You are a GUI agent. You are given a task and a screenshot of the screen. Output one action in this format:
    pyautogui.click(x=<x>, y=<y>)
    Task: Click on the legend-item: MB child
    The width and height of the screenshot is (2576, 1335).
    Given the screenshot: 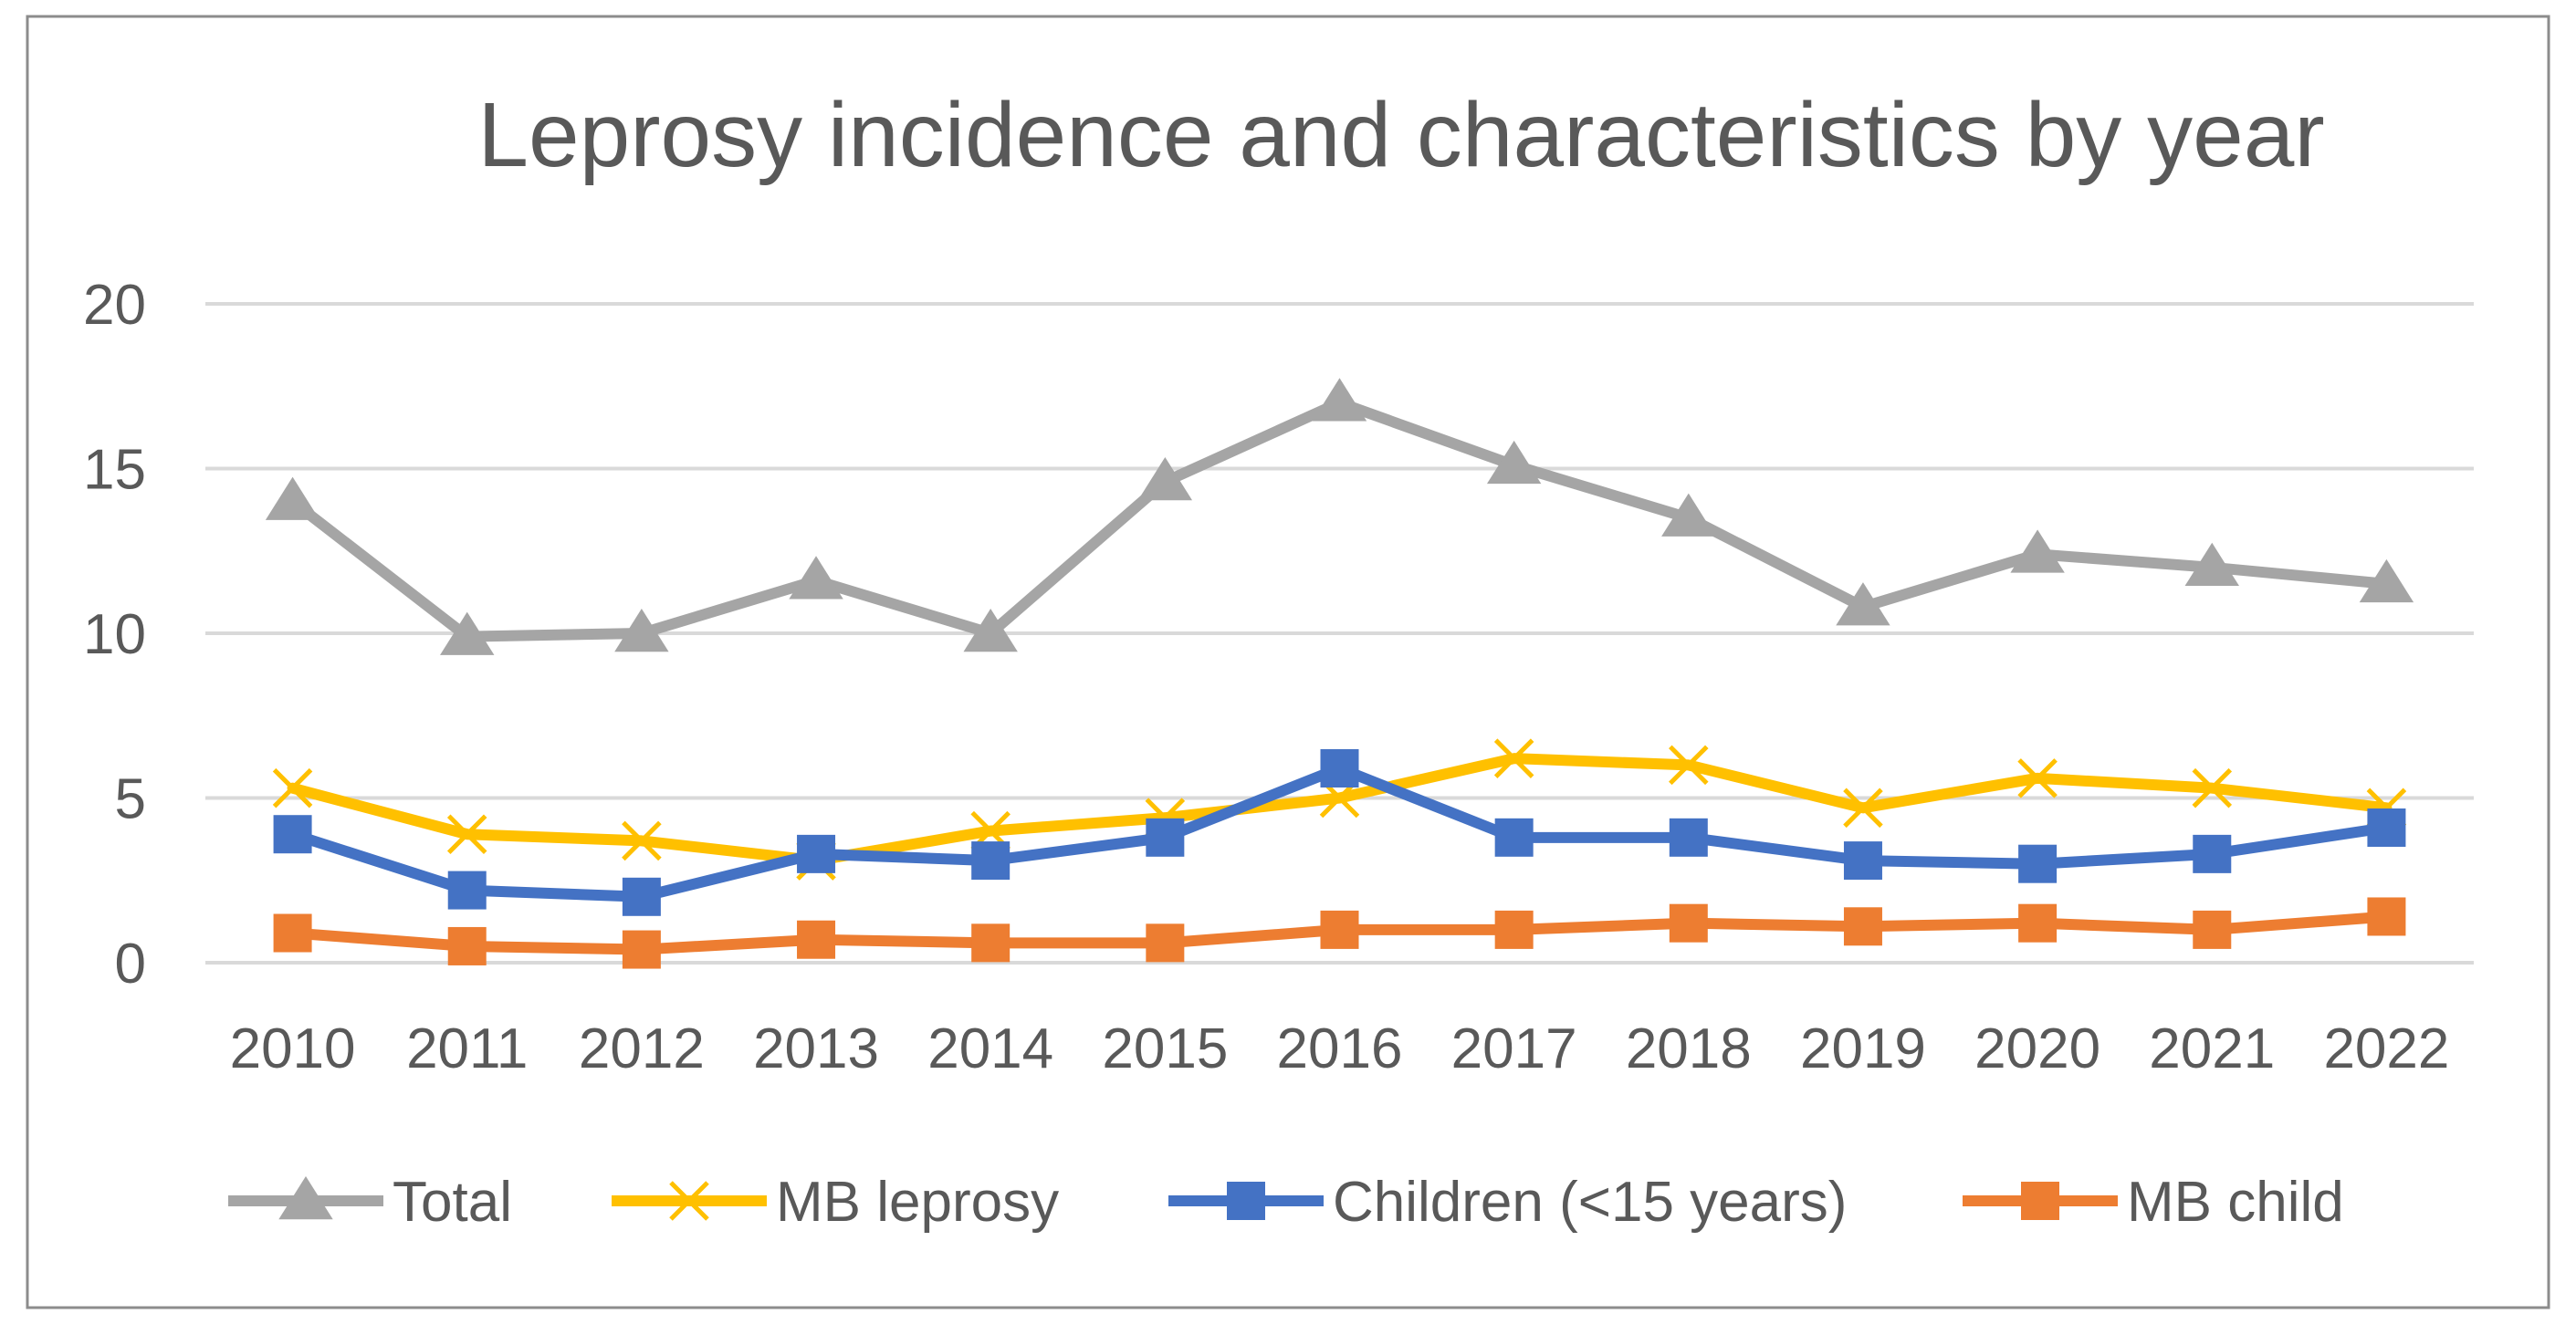 What is the action you would take?
    pyautogui.click(x=2153, y=1202)
    